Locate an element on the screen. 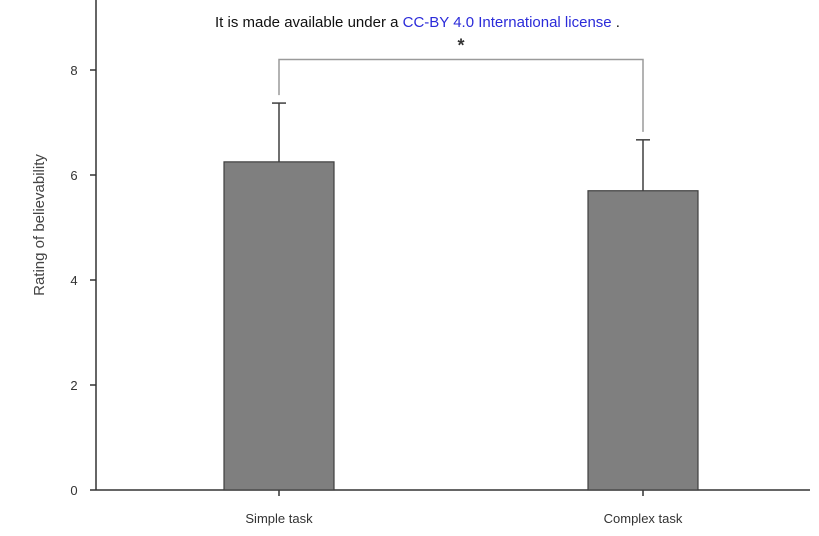 This screenshot has height=536, width=819. x-tick-label-complex-task: Complex task is located at coordinates (643, 518).